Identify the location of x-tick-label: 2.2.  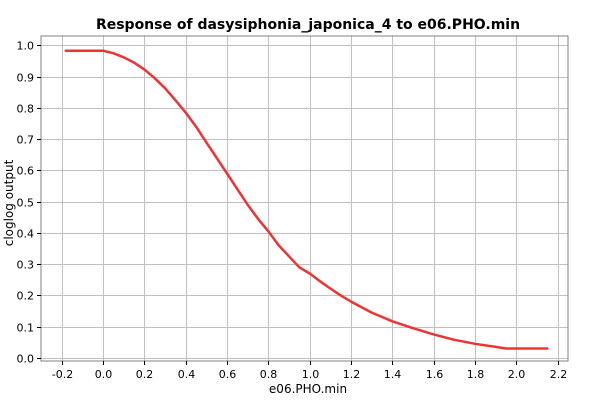
(559, 374).